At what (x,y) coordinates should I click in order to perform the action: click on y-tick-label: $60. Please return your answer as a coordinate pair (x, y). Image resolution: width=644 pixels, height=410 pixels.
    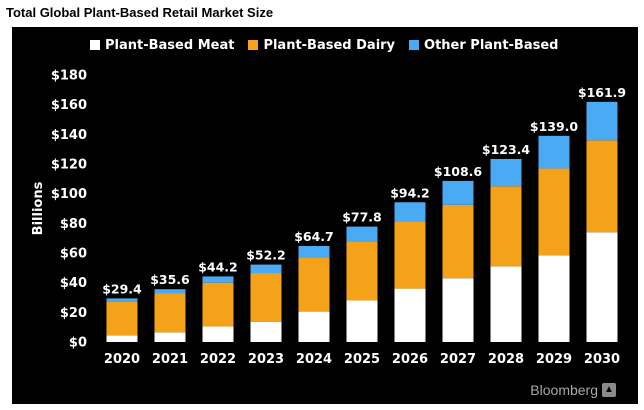
    Looking at the image, I should click on (73, 254).